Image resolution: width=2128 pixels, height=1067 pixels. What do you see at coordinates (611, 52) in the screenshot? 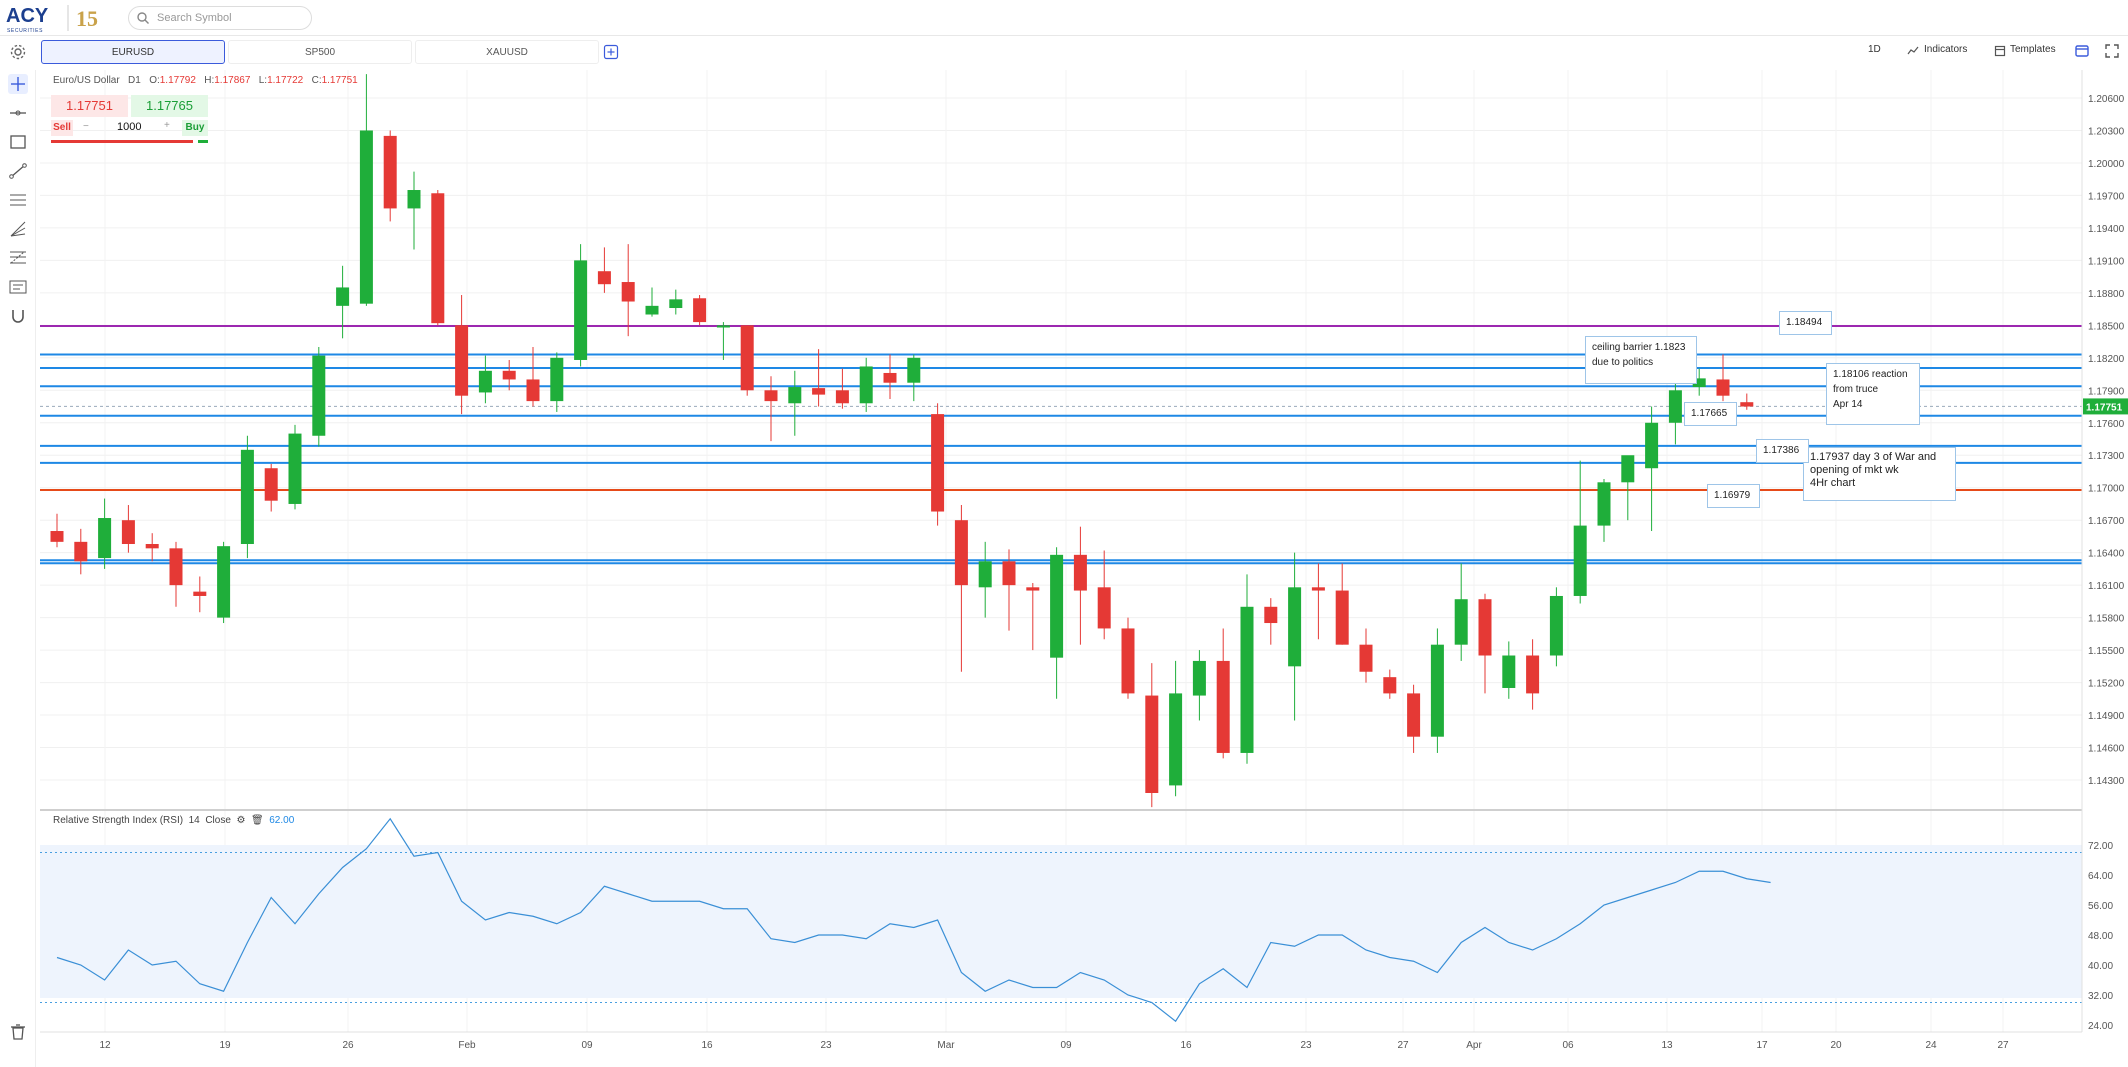
I see `add-tab-icon` at bounding box center [611, 52].